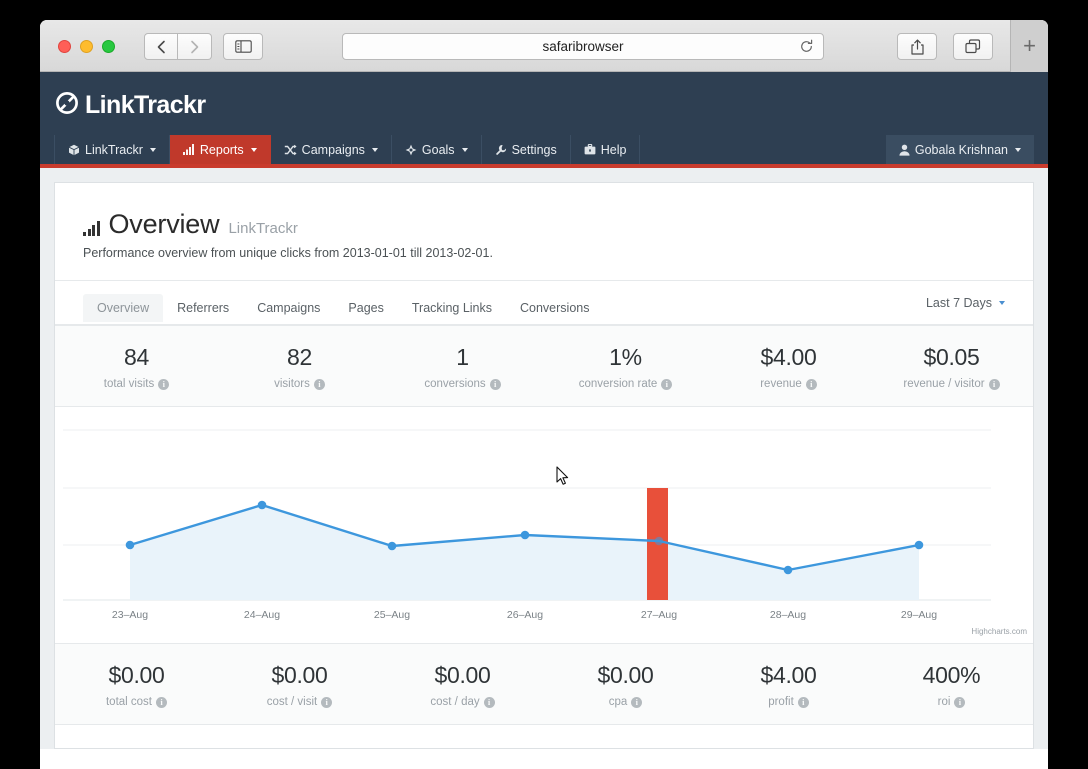  I want to click on chart-credits: Highcharts.com, so click(999, 631).